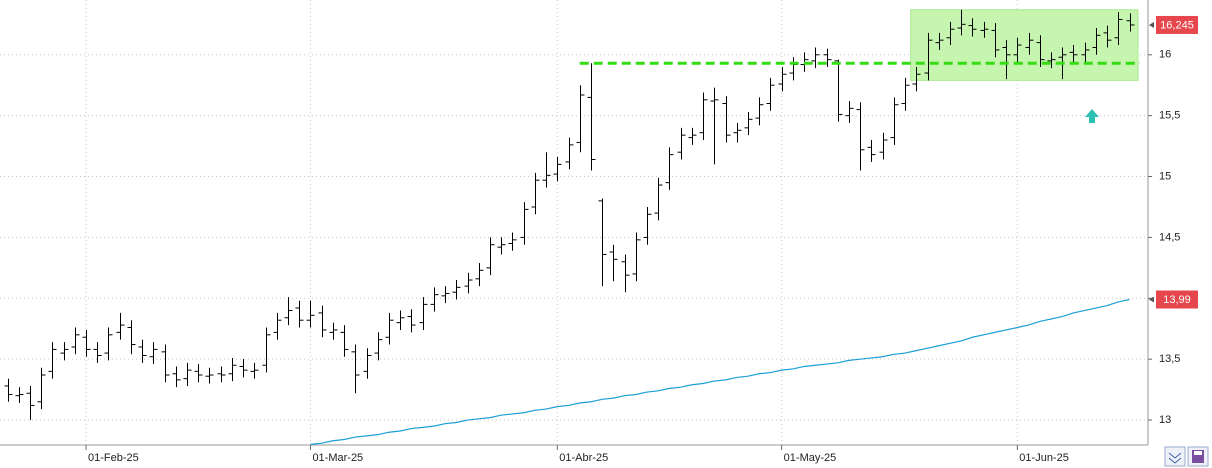  I want to click on y-tick-label: 15,5, so click(1169, 116).